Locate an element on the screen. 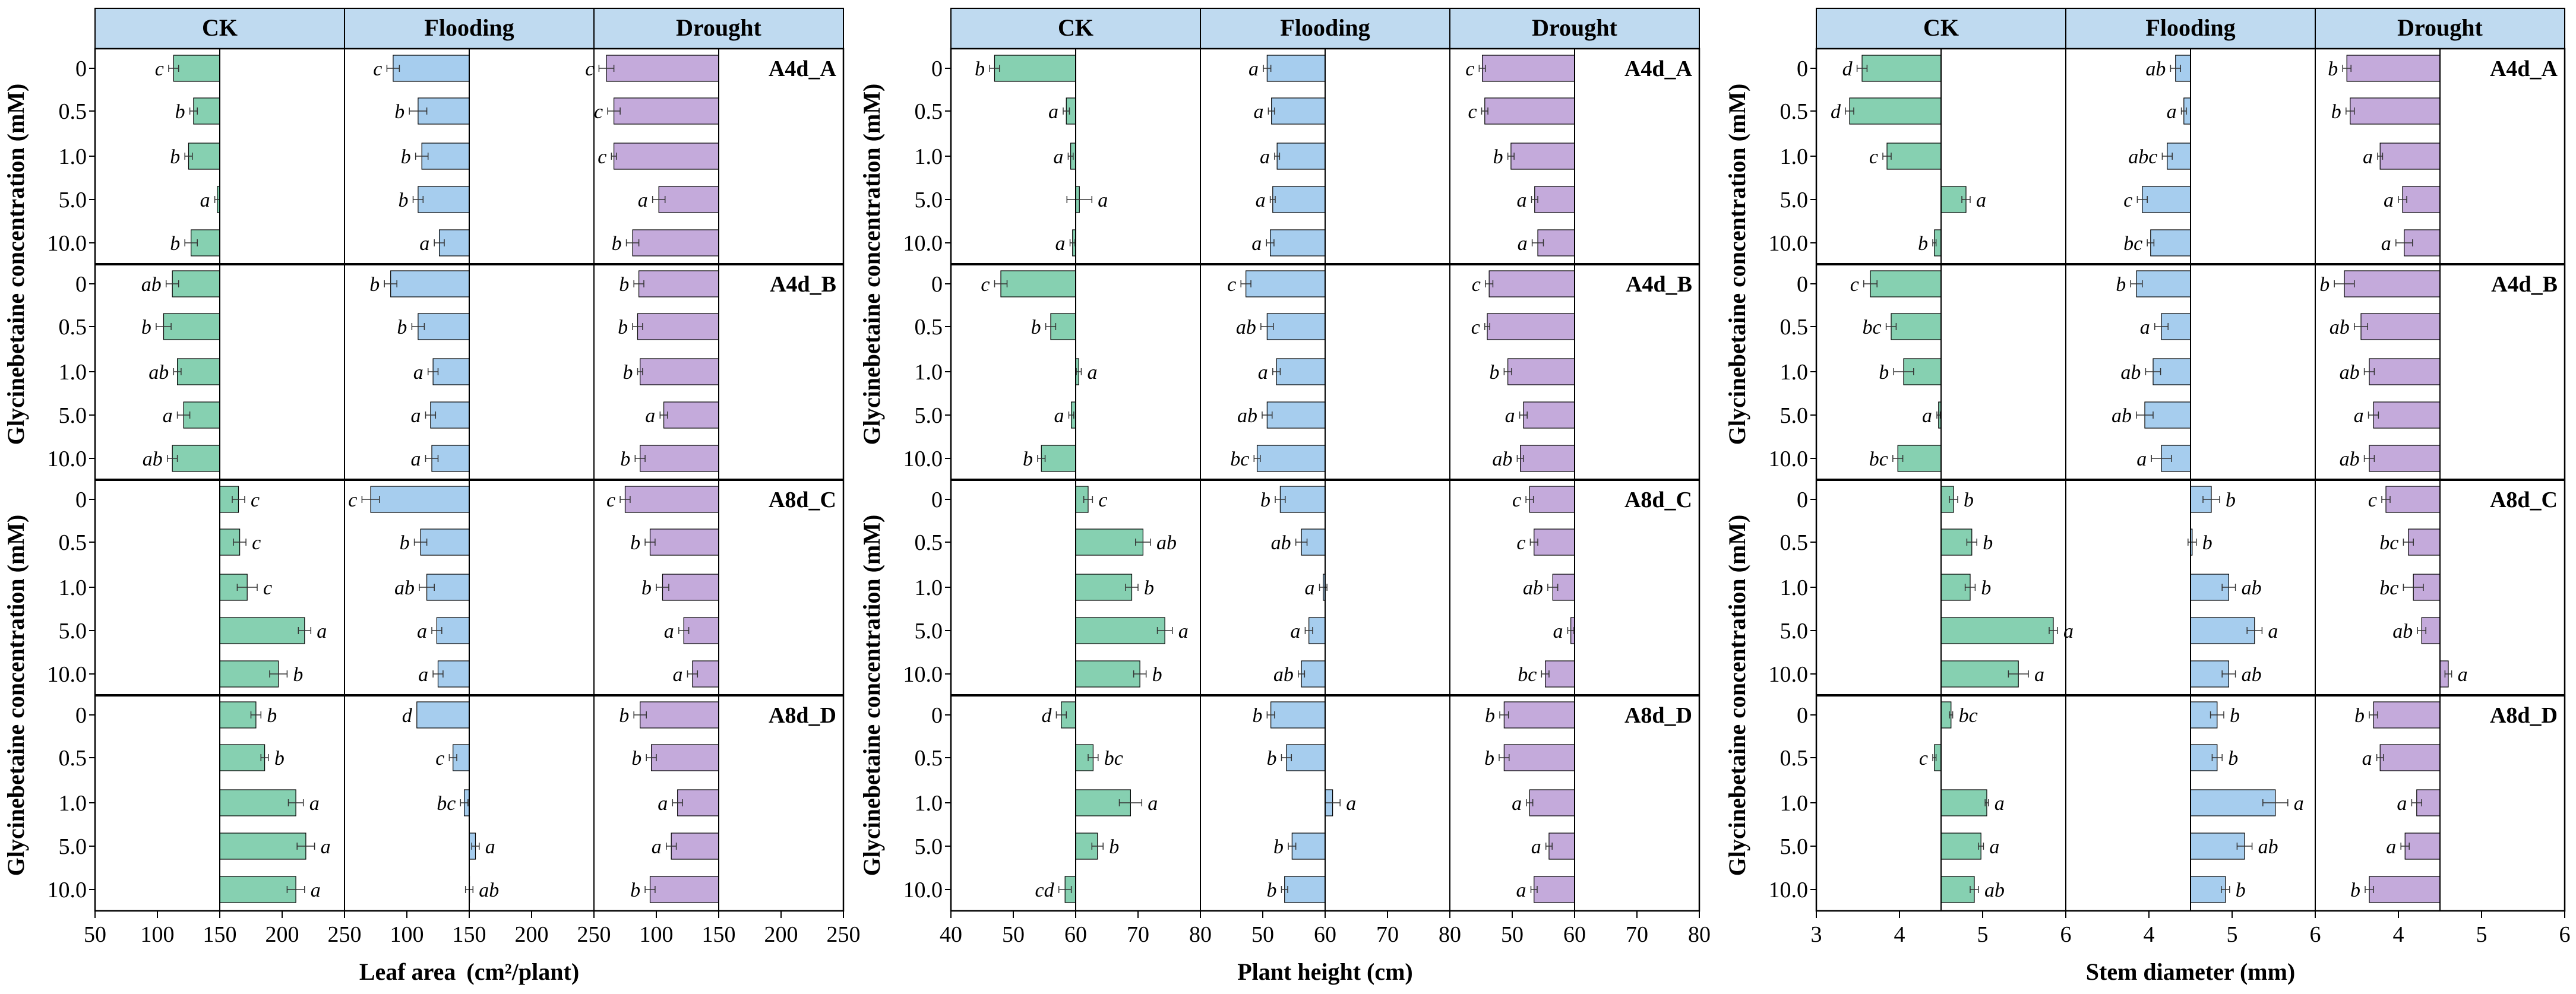 The width and height of the screenshot is (2576, 994). x-axis-label: Plant height (cm) is located at coordinates (1325, 972).